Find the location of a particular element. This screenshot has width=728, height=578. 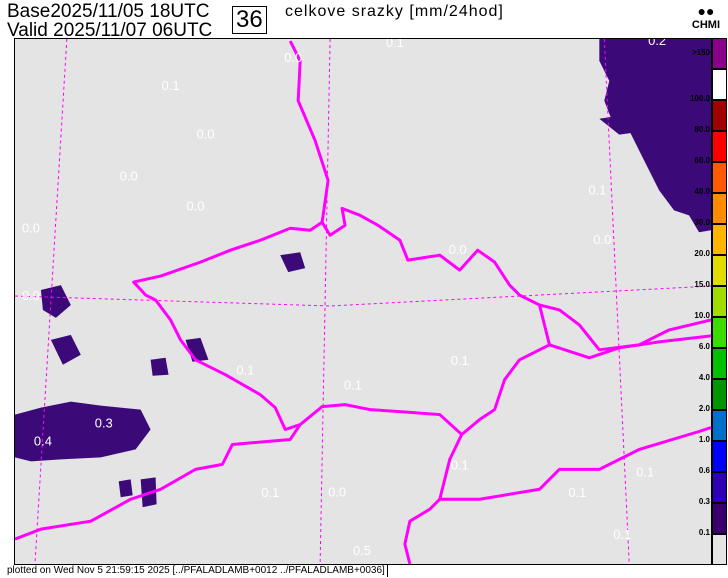

chmi-logo: ●● CHMI is located at coordinates (705, 17).